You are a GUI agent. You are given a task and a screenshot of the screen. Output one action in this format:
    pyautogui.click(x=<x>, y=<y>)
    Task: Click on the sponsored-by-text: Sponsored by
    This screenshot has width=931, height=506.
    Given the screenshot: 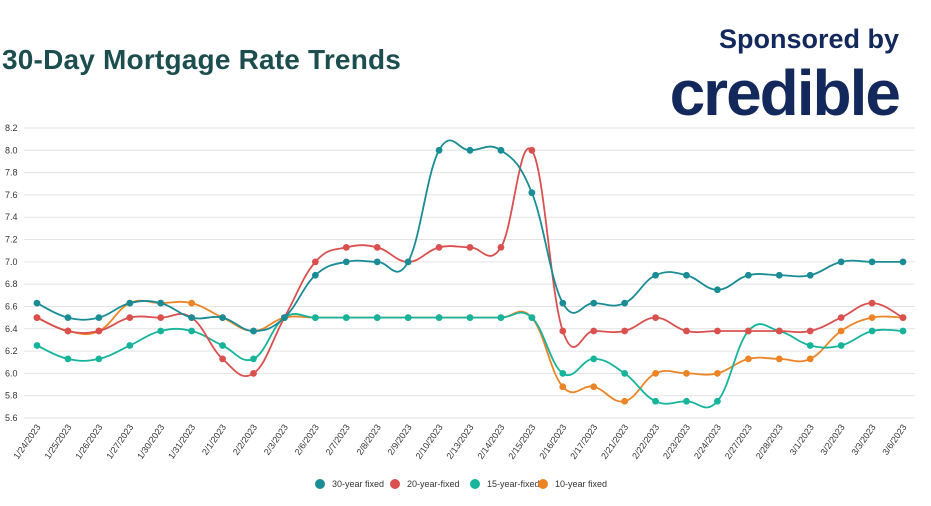 What is the action you would take?
    pyautogui.click(x=808, y=39)
    